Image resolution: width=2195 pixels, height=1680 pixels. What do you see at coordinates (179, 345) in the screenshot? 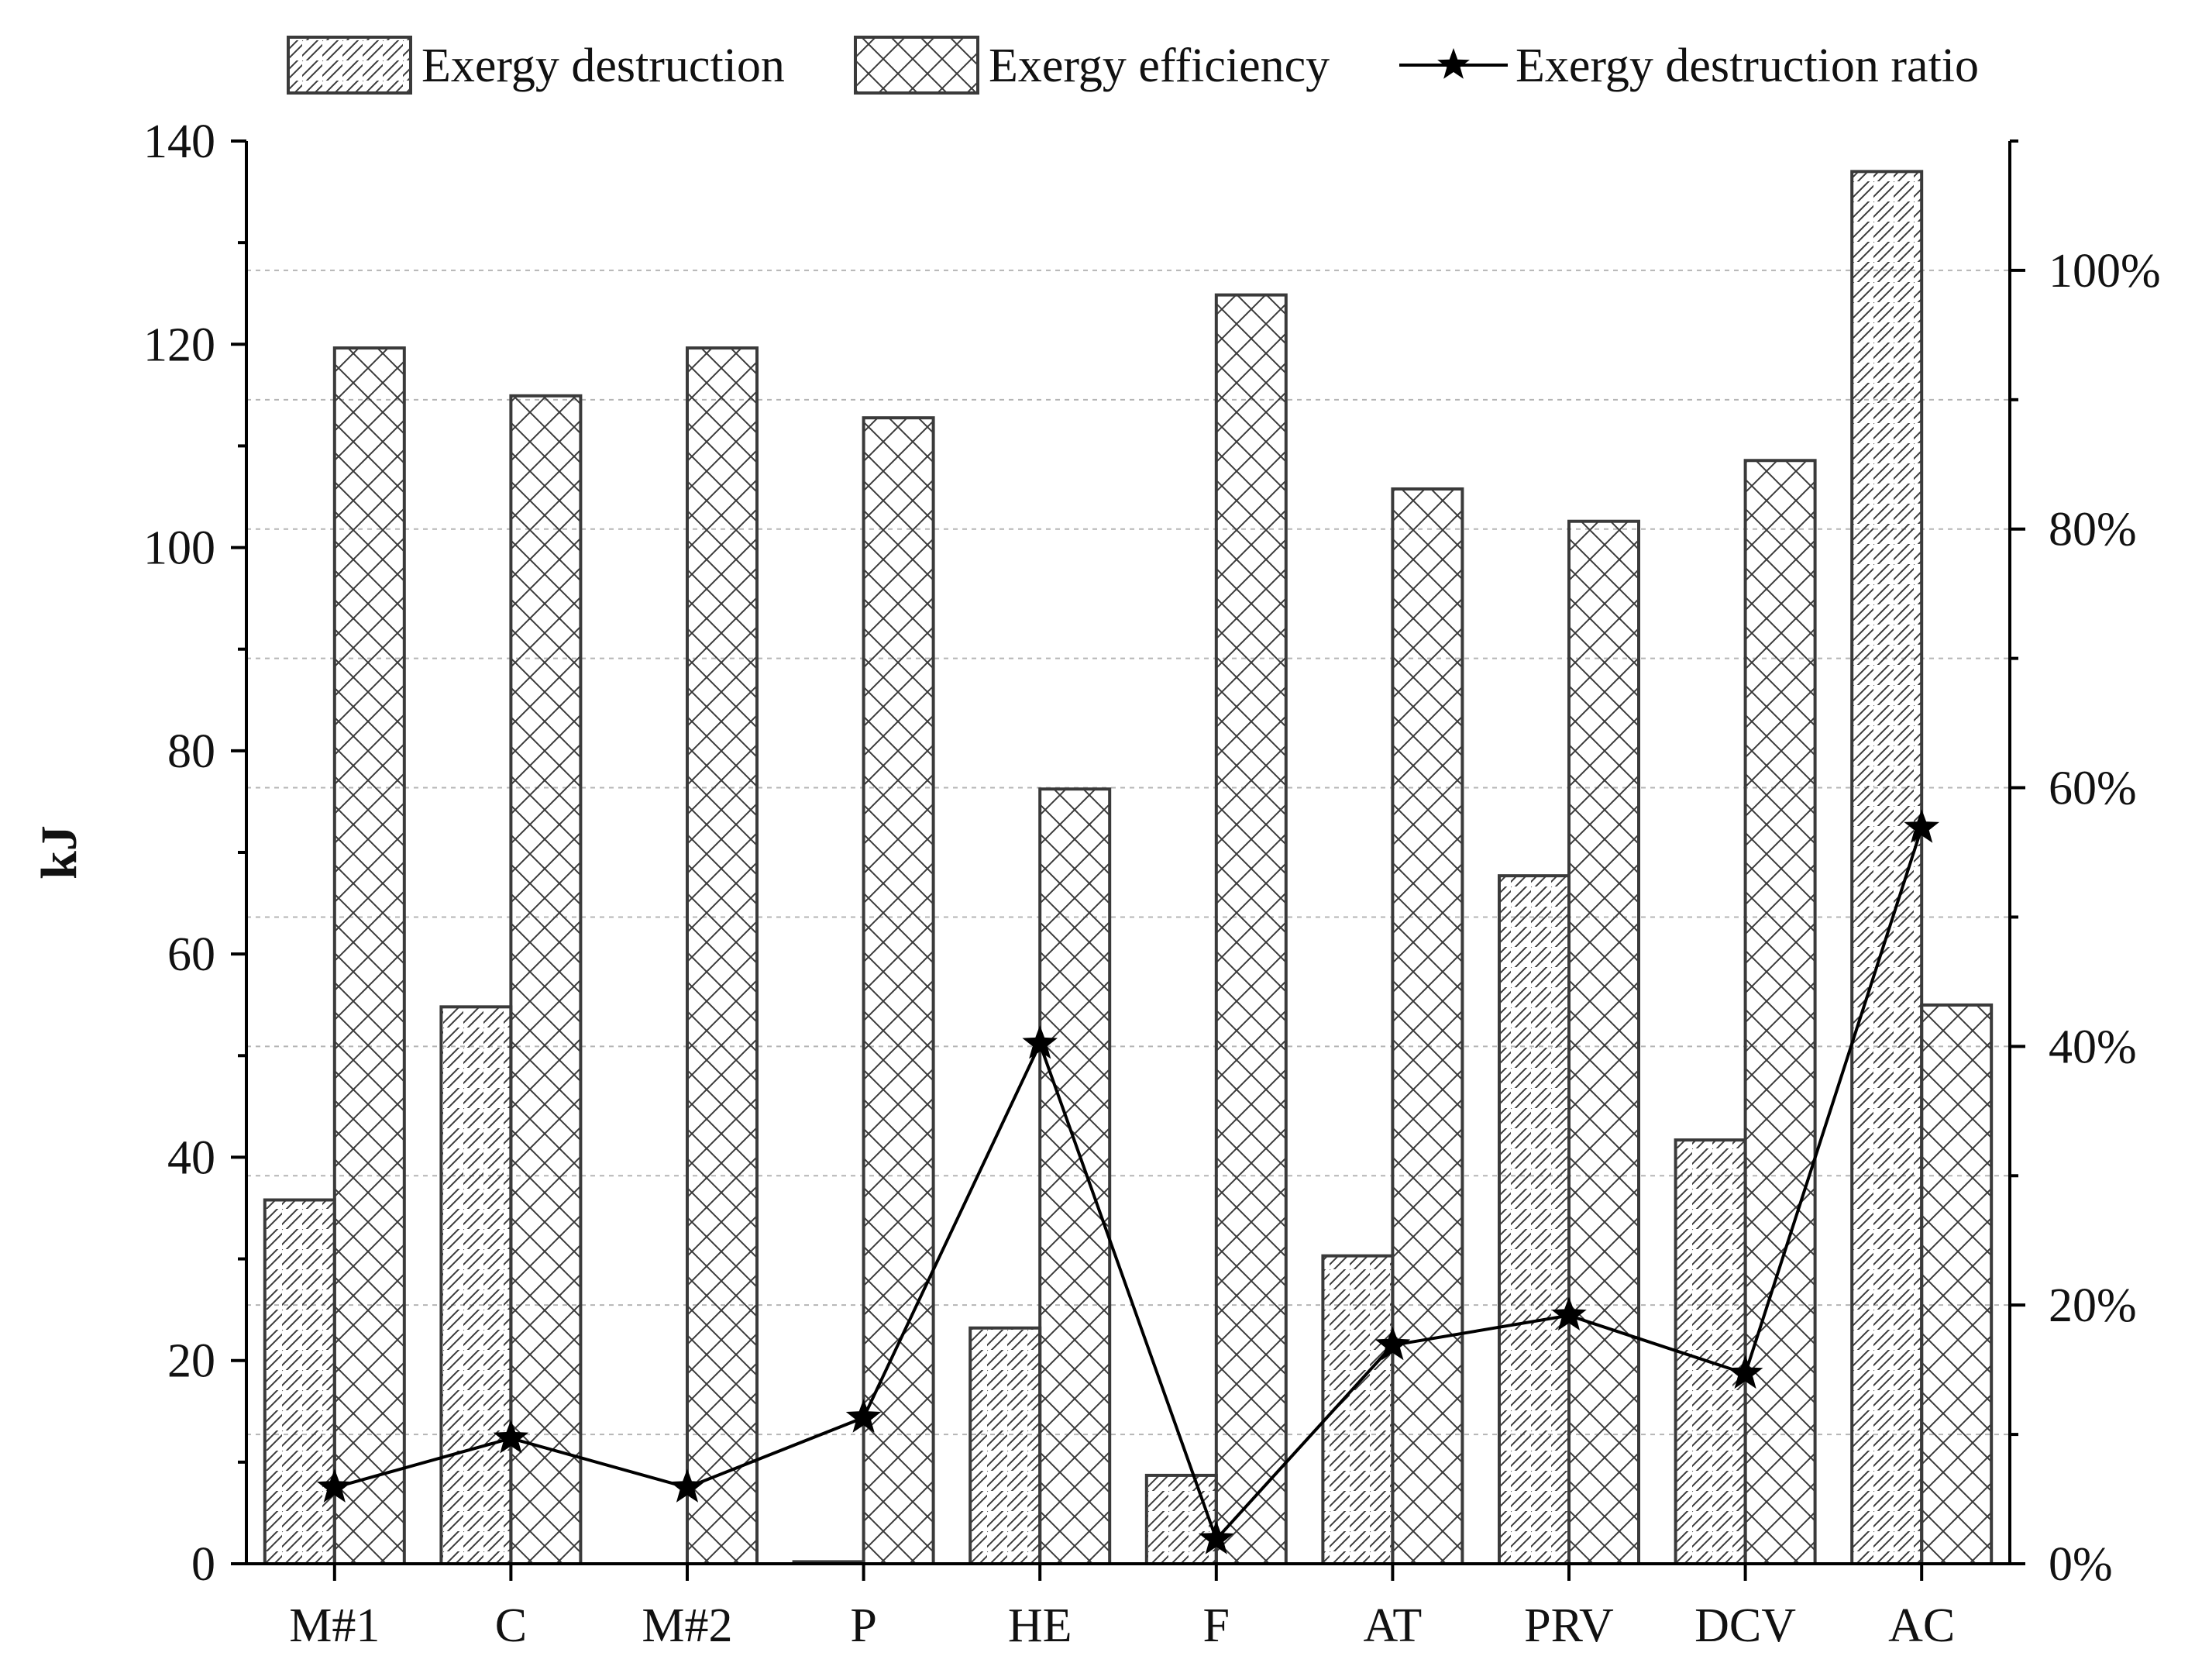
I see `left-tick-label: 120` at bounding box center [179, 345].